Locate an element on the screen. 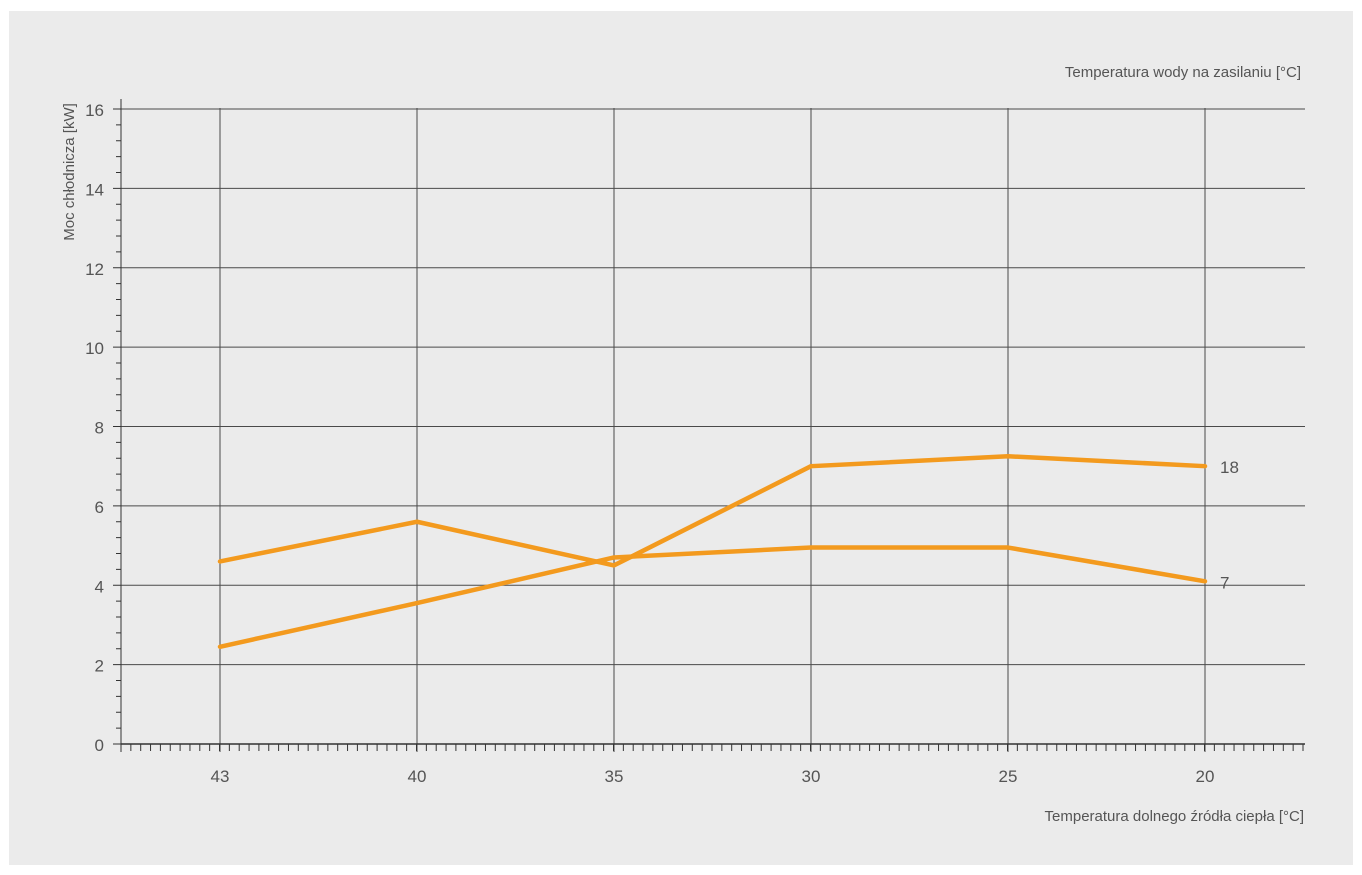 The image size is (1362, 875). y-tick-label: 16 is located at coordinates (94, 110).